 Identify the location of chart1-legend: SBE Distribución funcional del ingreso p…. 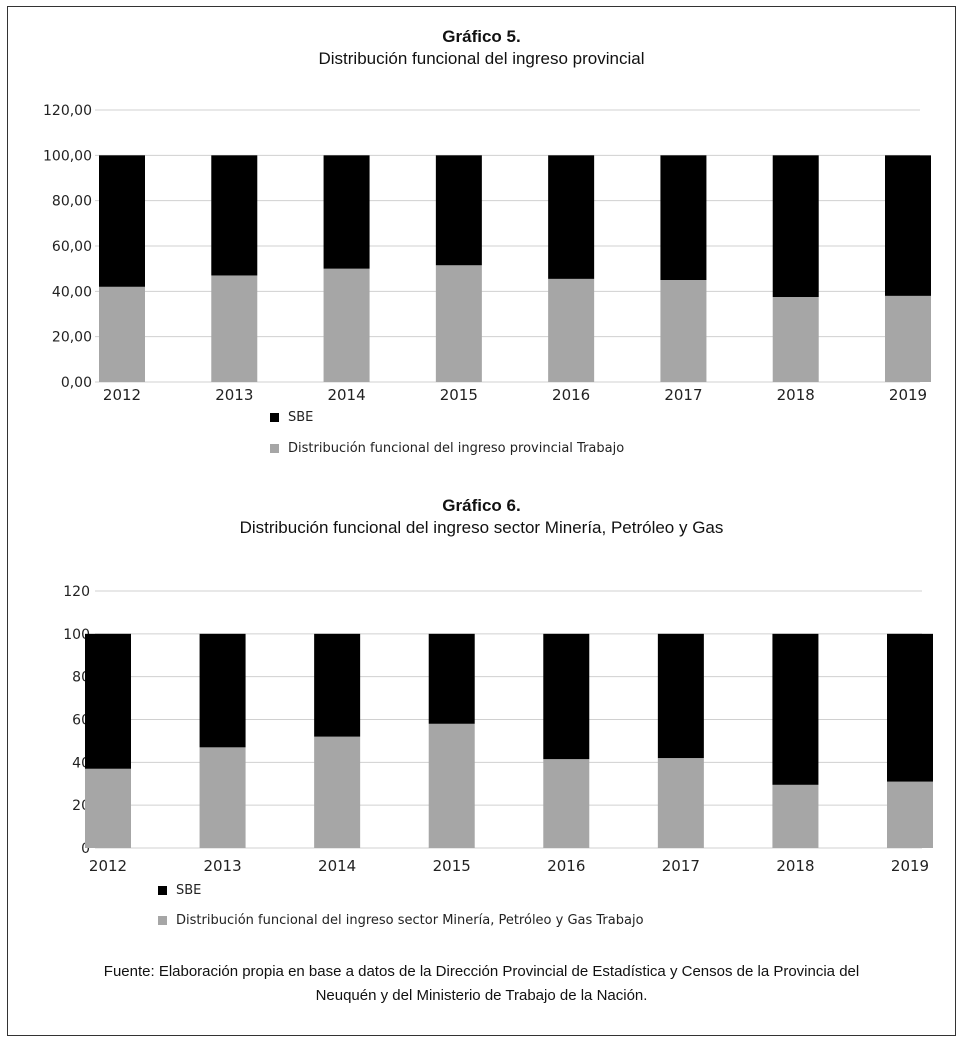
(447, 432).